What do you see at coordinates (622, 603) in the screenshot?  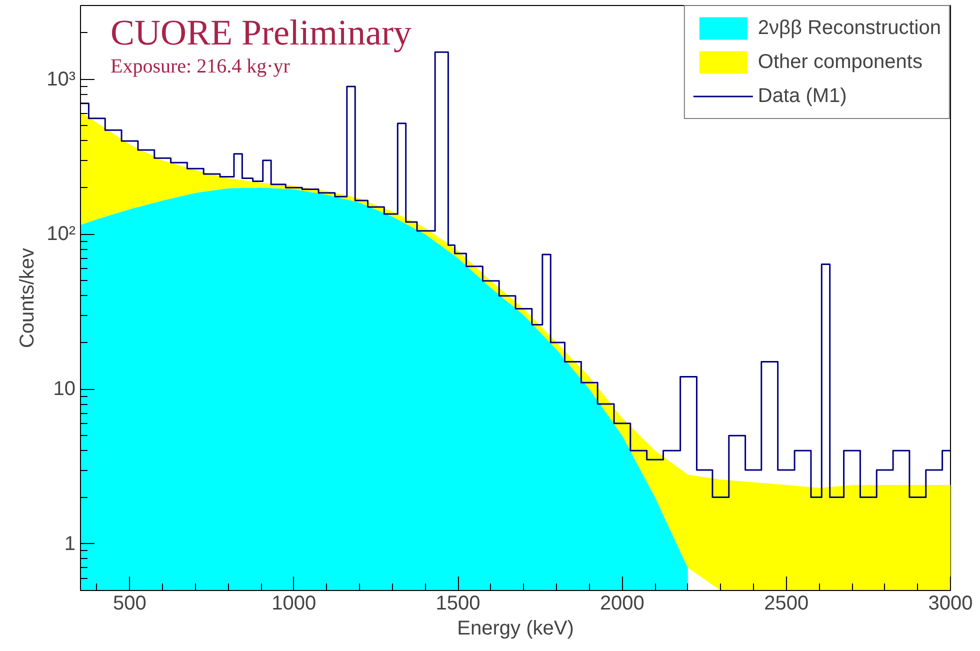 I see `x-tick-label: 2000` at bounding box center [622, 603].